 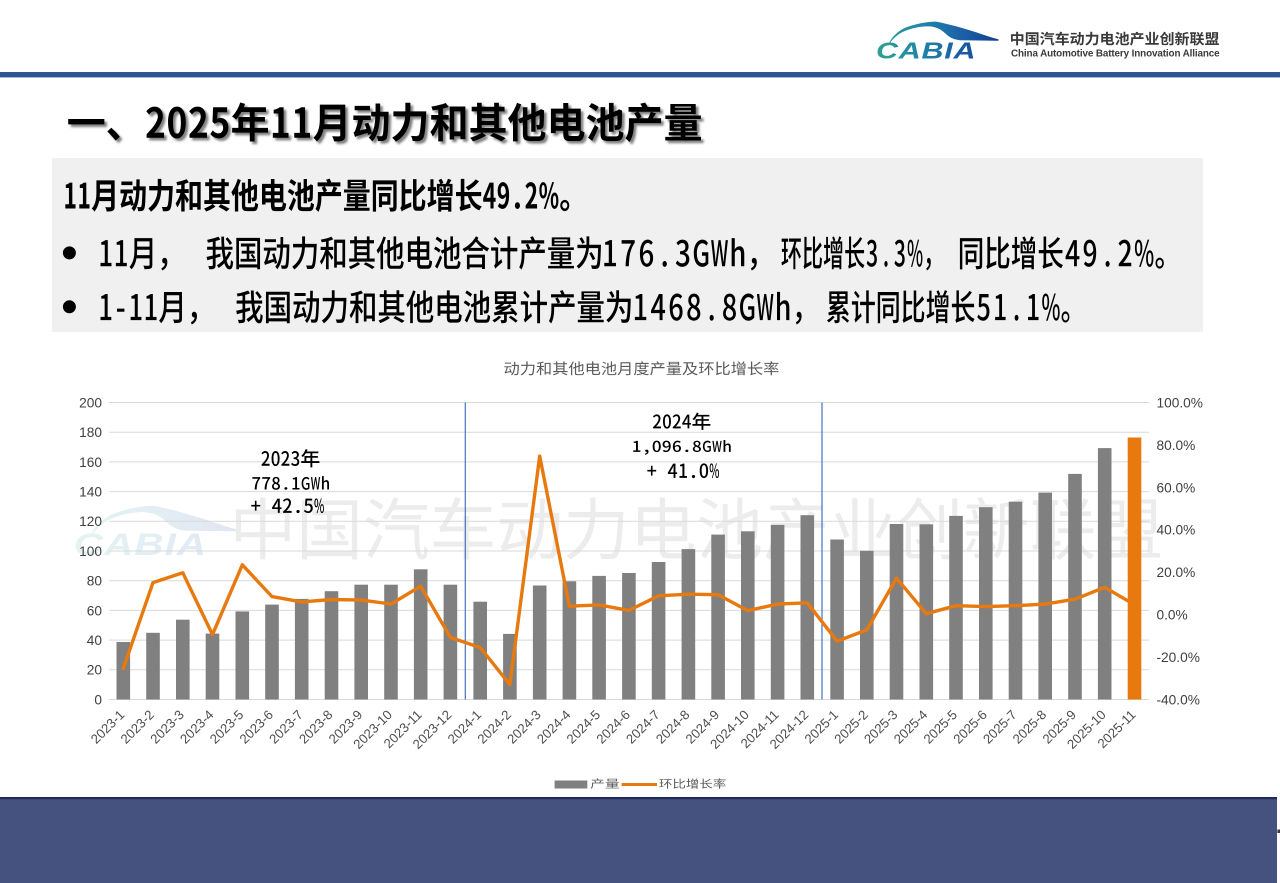 I want to click on svg-text: 100, so click(x=90, y=551).